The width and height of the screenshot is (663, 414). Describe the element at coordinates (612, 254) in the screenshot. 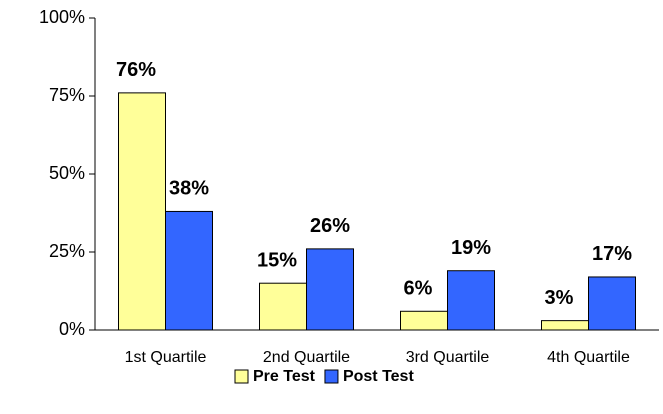

I see `value-label: 17%` at that location.